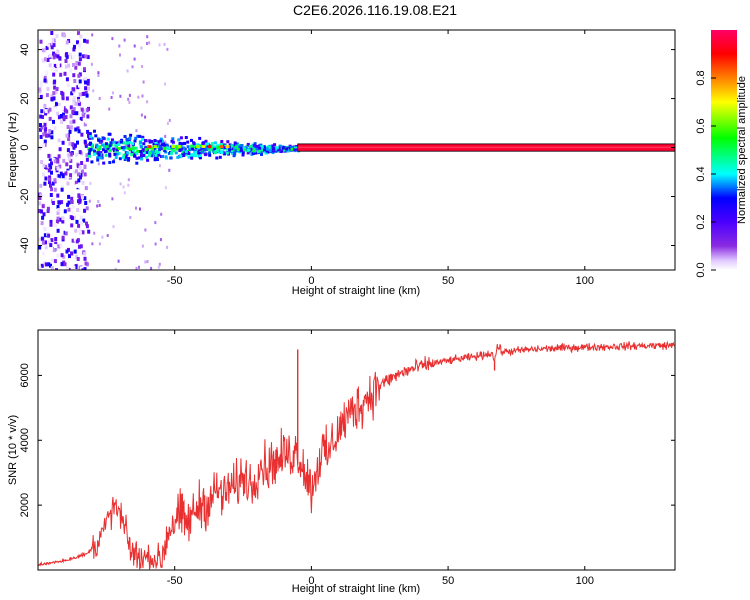 The height and width of the screenshot is (600, 750). What do you see at coordinates (375, 10) in the screenshot?
I see `figure-title: C2E6.2026.116.19.08.E21` at bounding box center [375, 10].